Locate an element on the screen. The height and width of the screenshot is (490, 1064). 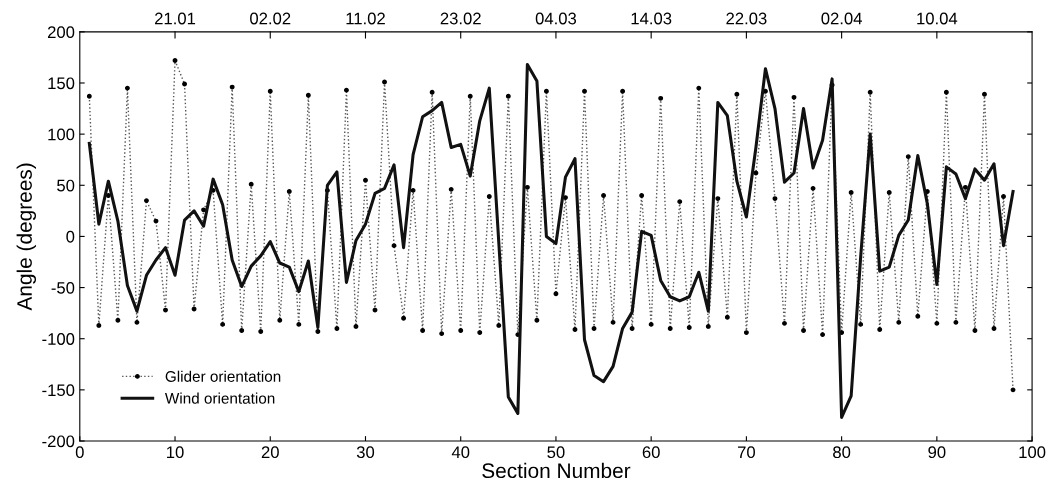
y-tick-label: -50 is located at coordinates (63, 287).